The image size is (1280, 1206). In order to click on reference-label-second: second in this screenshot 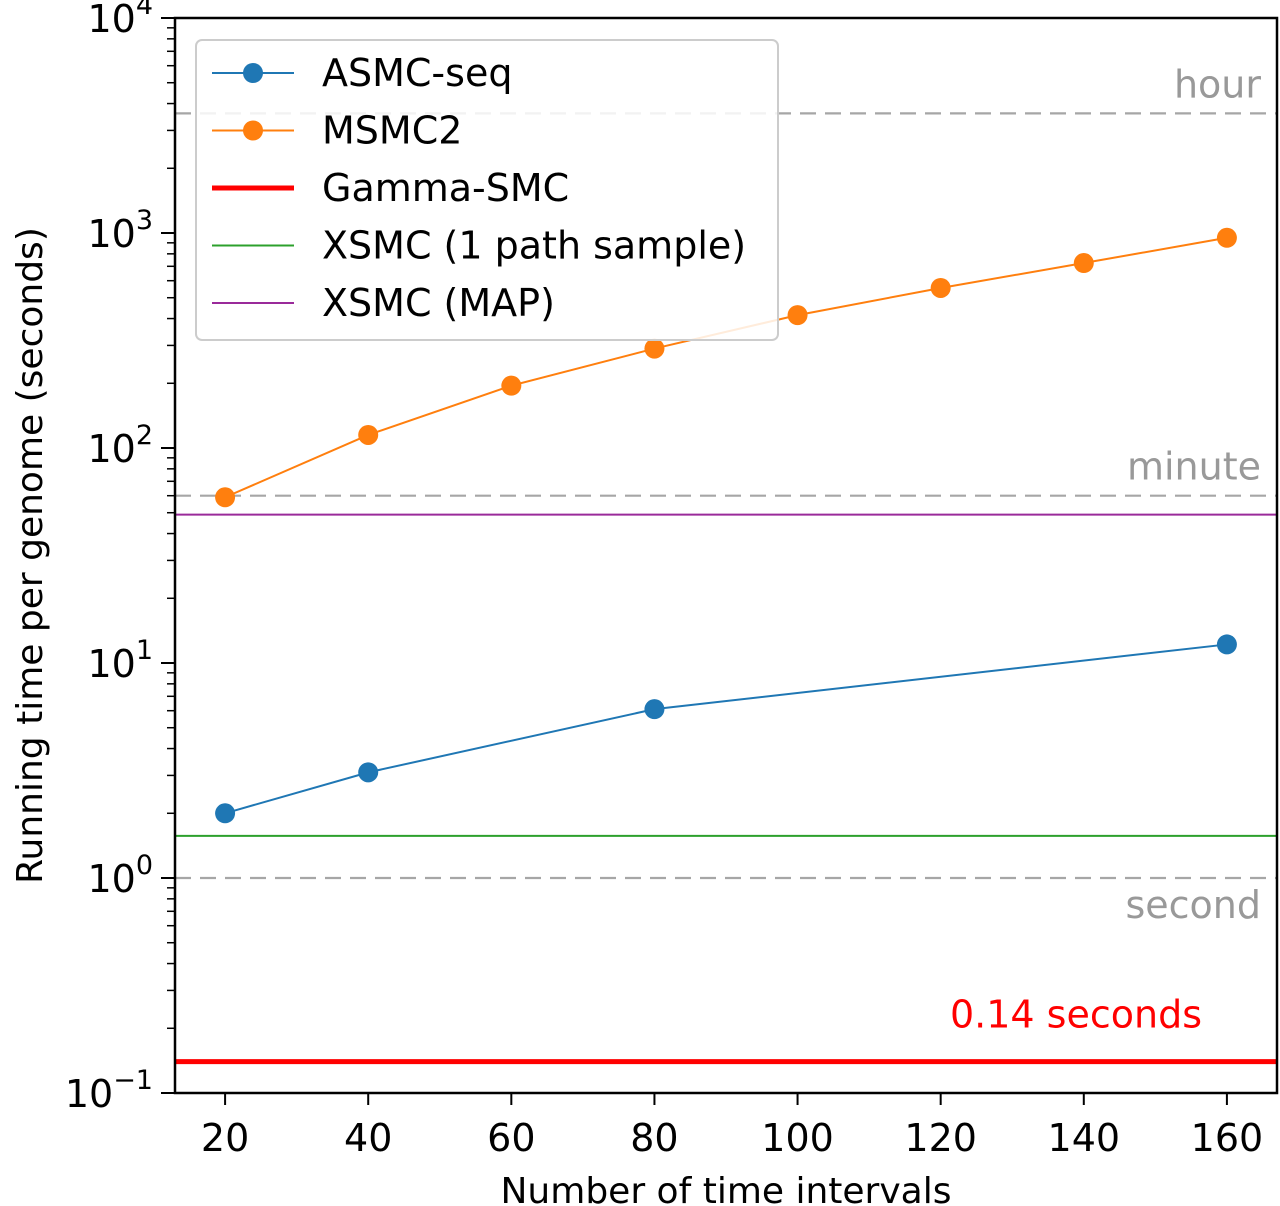, I will do `click(1193, 905)`.